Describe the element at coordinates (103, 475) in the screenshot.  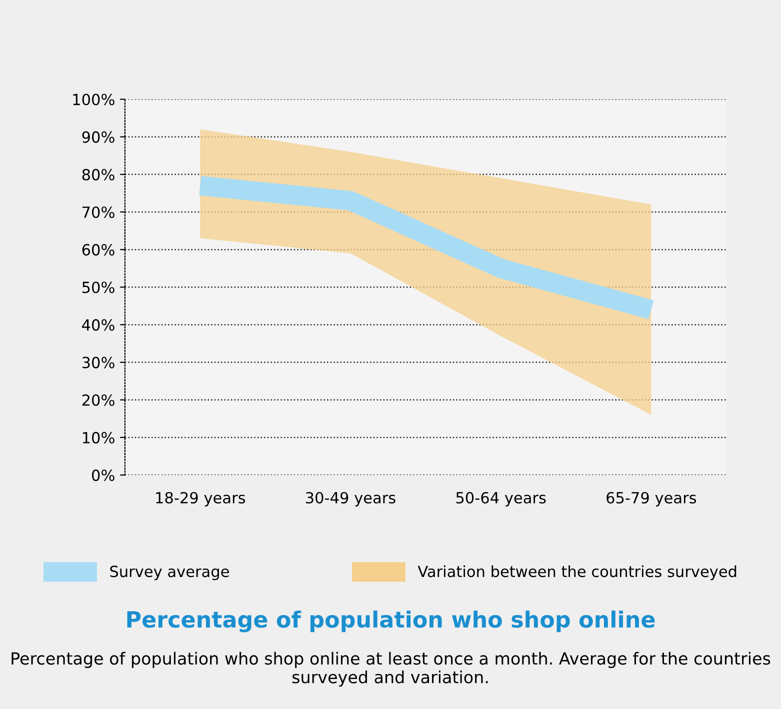
I see `y-tick-label: 0%` at that location.